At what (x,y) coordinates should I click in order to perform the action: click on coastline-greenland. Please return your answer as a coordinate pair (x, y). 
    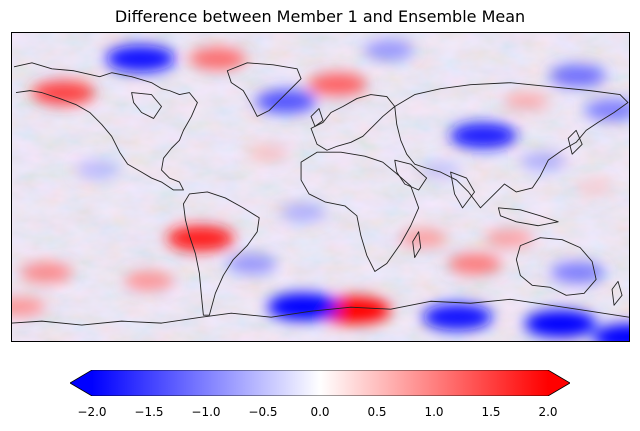
    Looking at the image, I should click on (264, 89).